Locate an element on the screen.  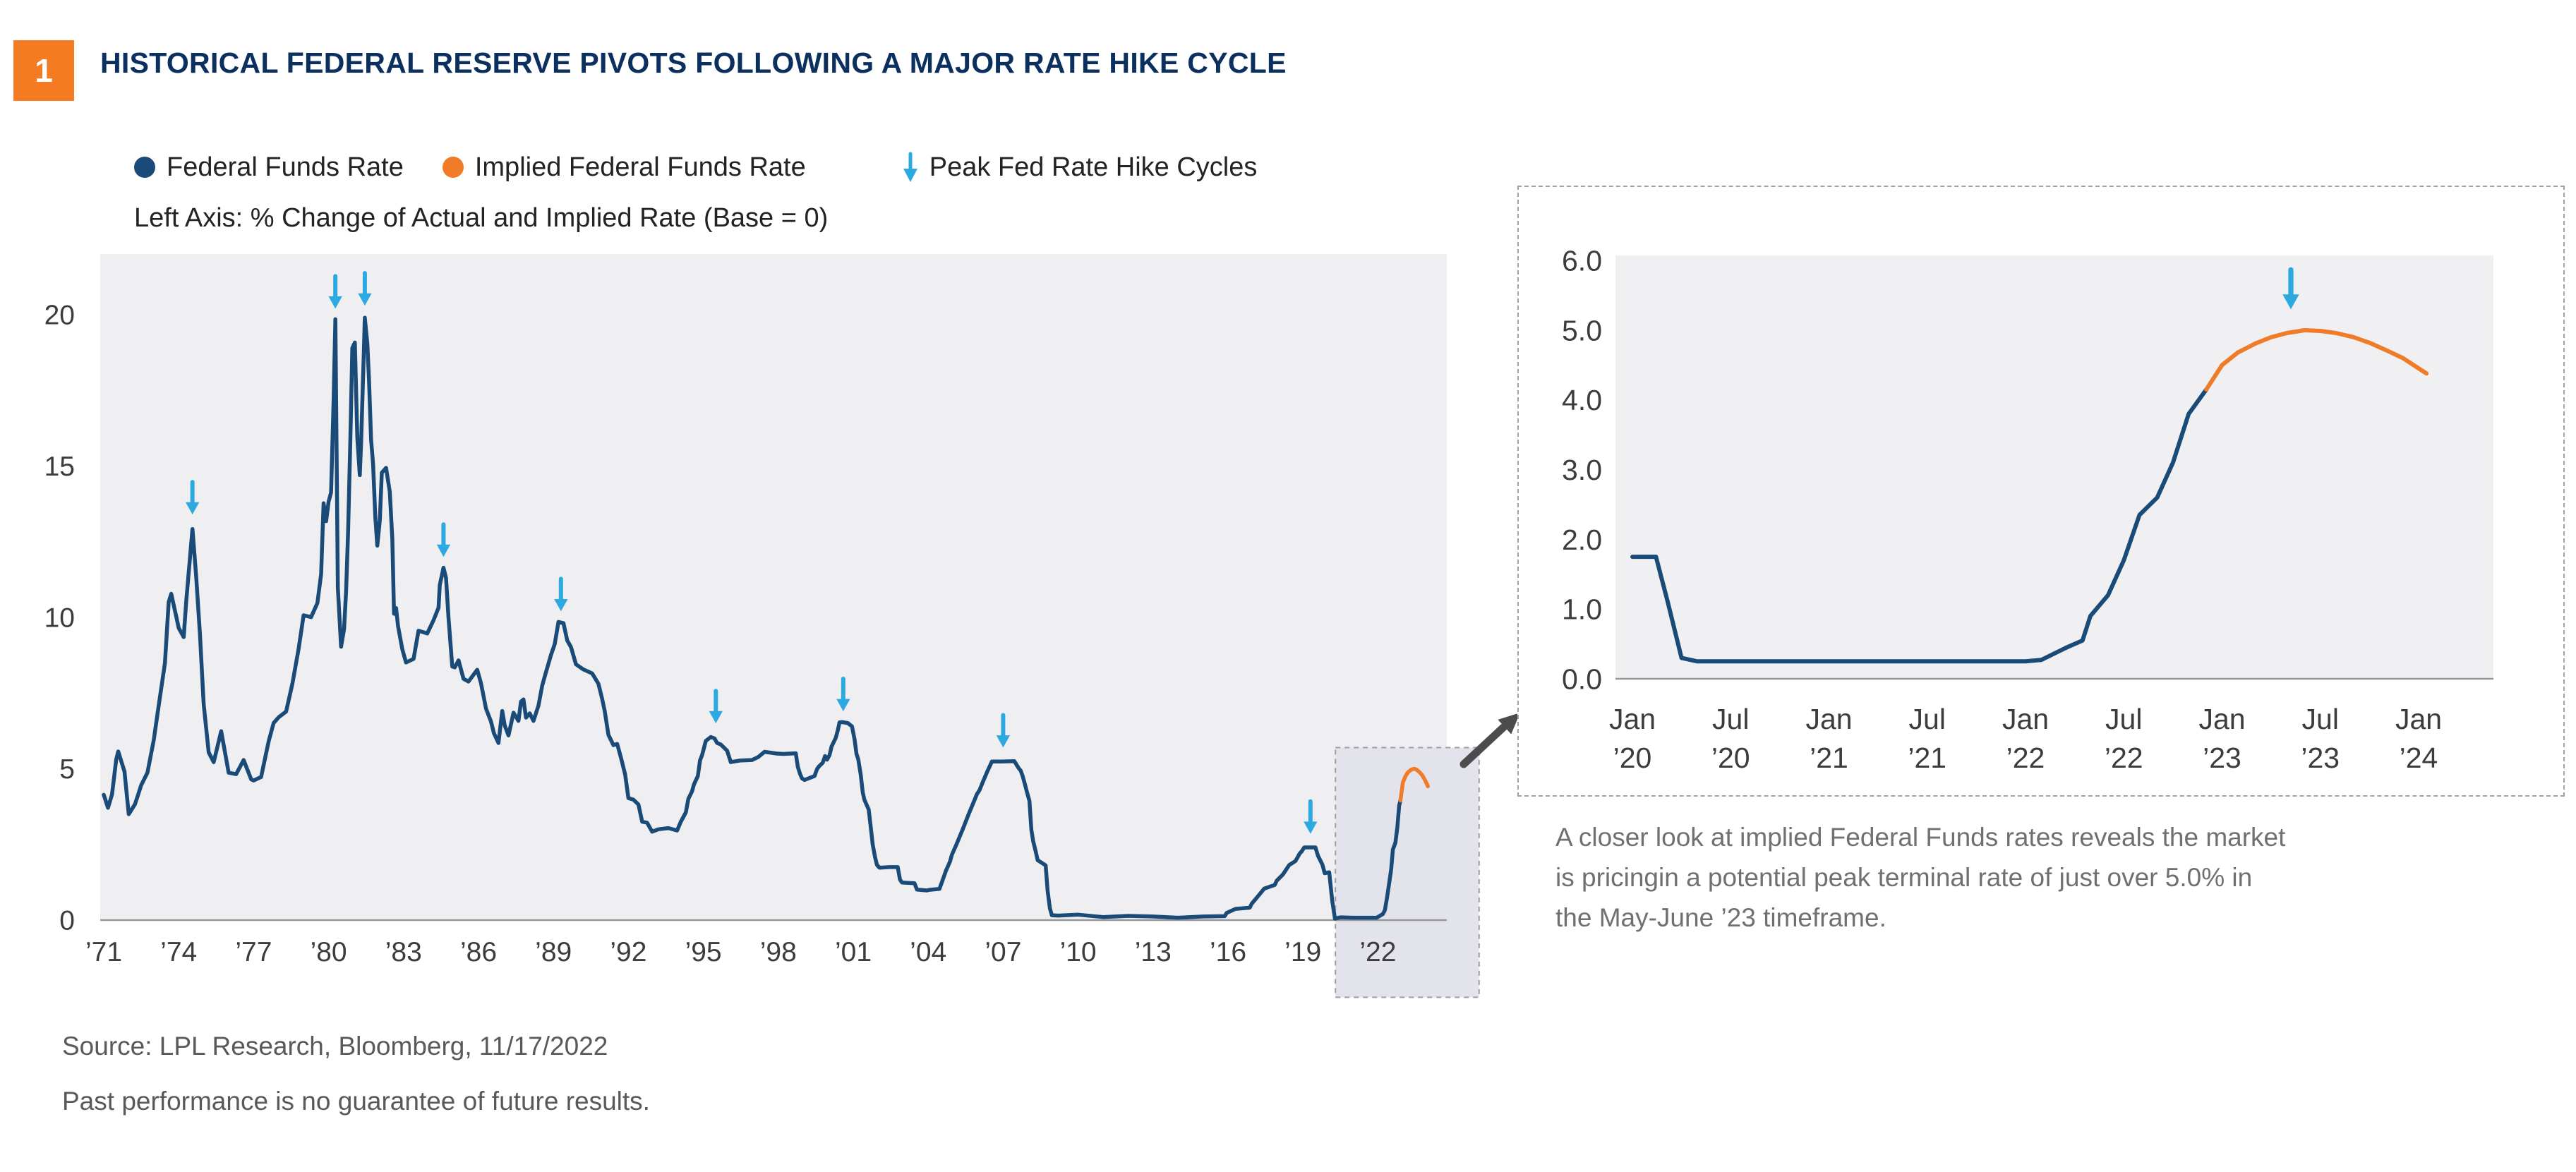
legend-item-peak-fed-rate-hike-cycles: Peak Fed Rate Hike Cycles is located at coordinates (1079, 167).